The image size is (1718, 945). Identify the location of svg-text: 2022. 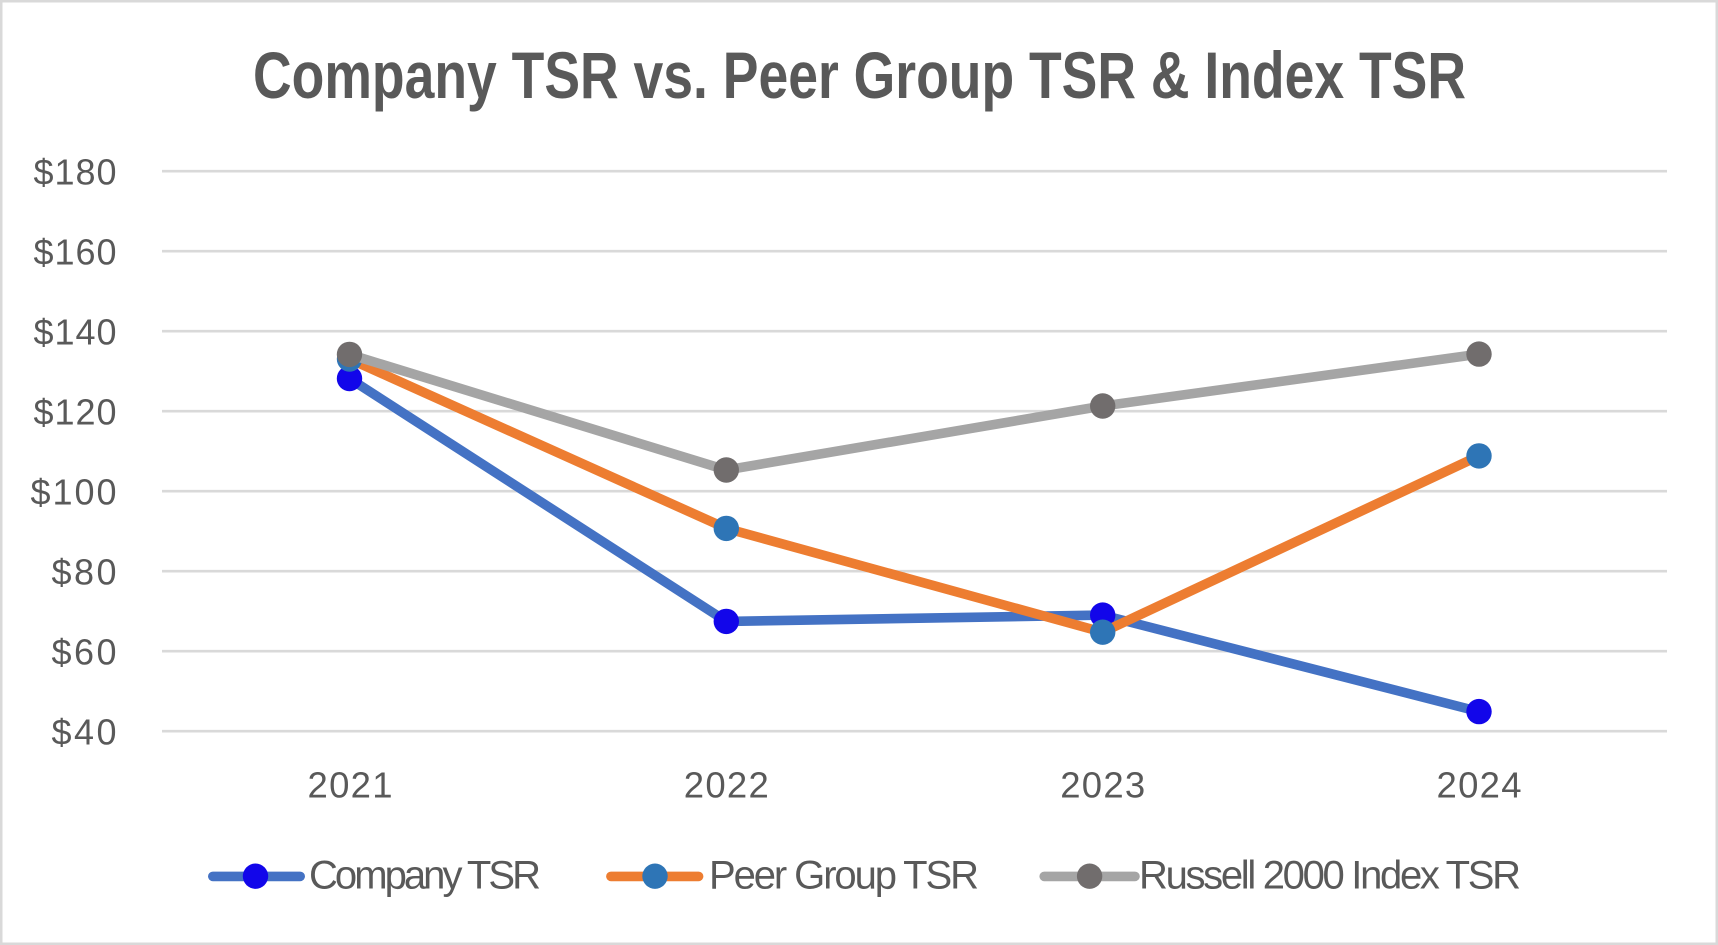
(726, 785).